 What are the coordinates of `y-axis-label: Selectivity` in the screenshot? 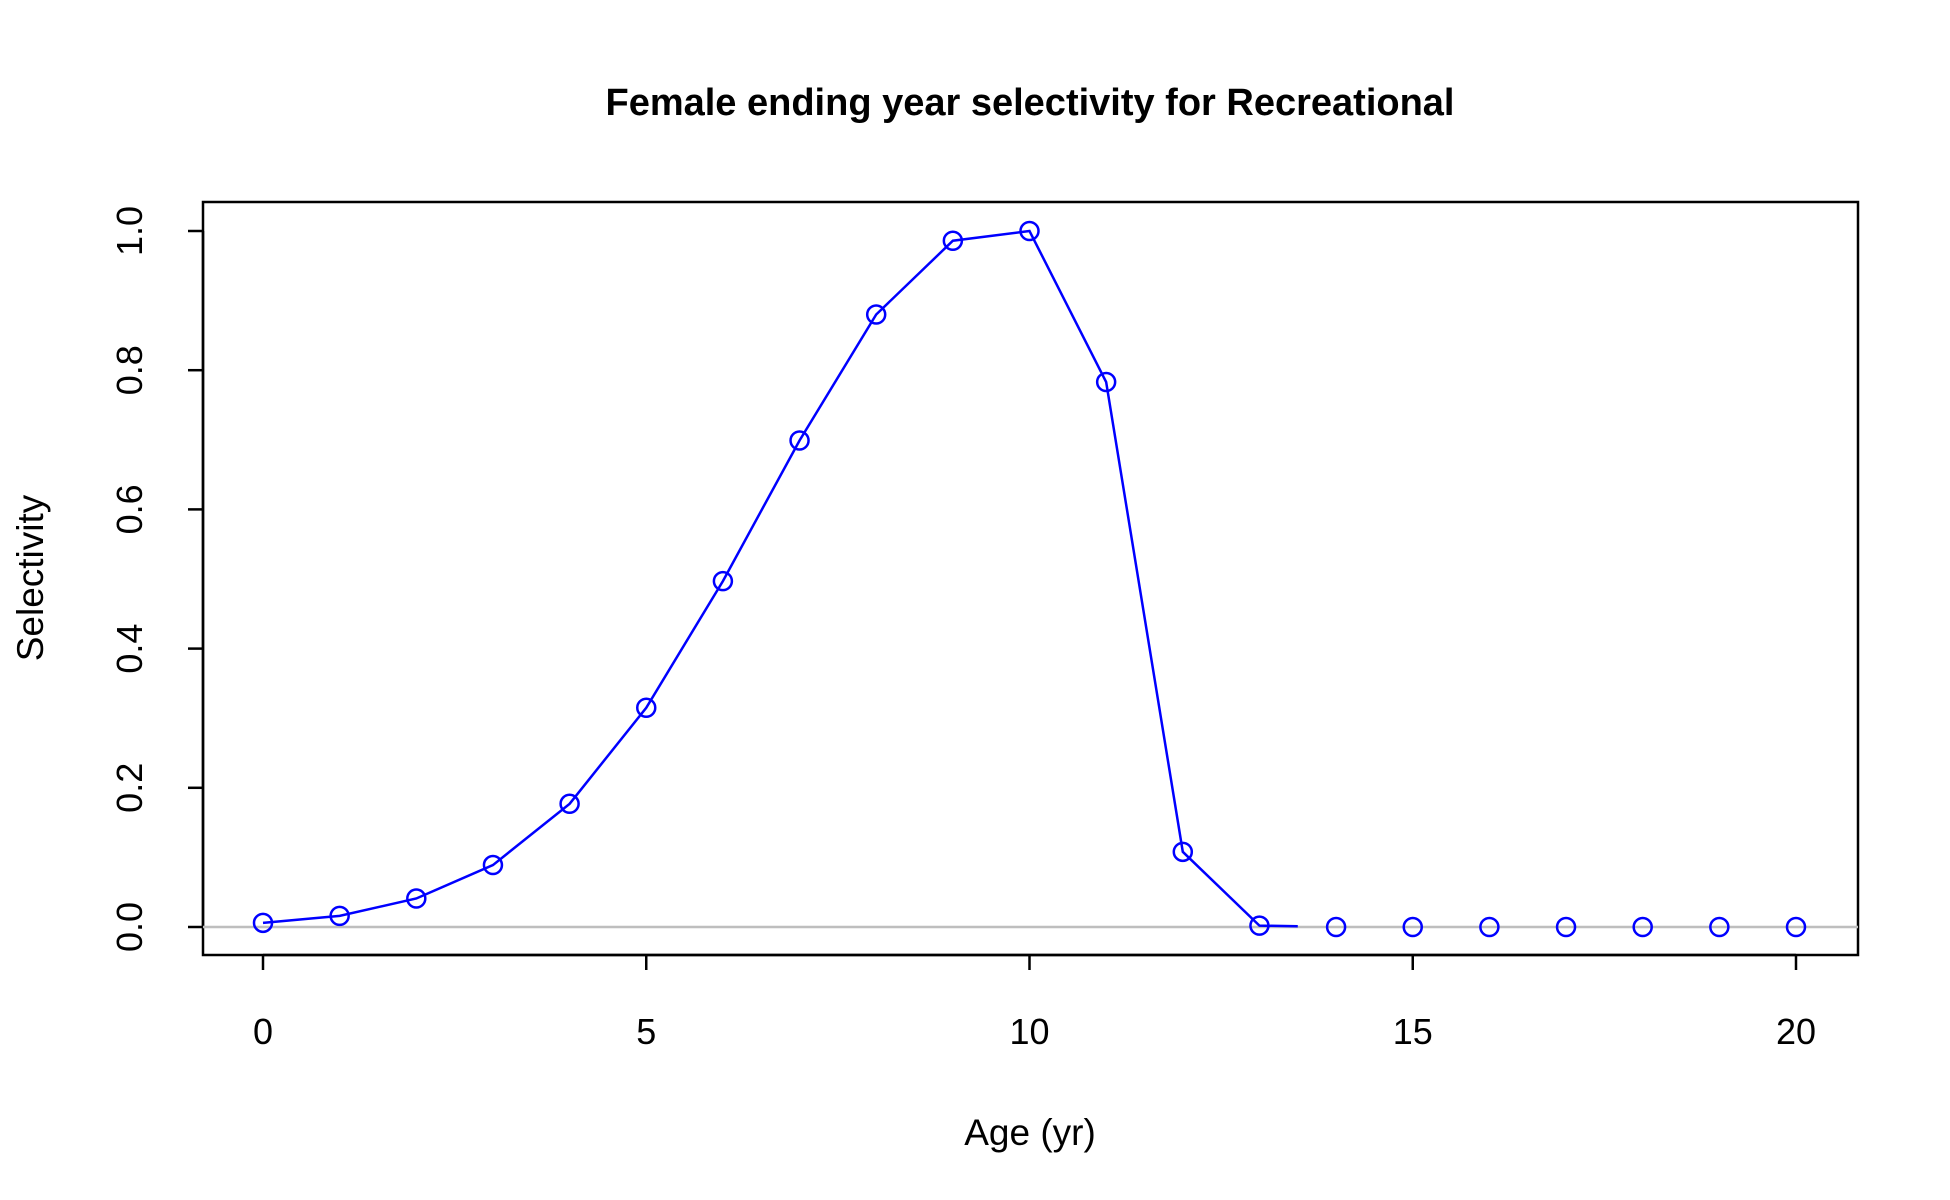 It's located at (30, 577).